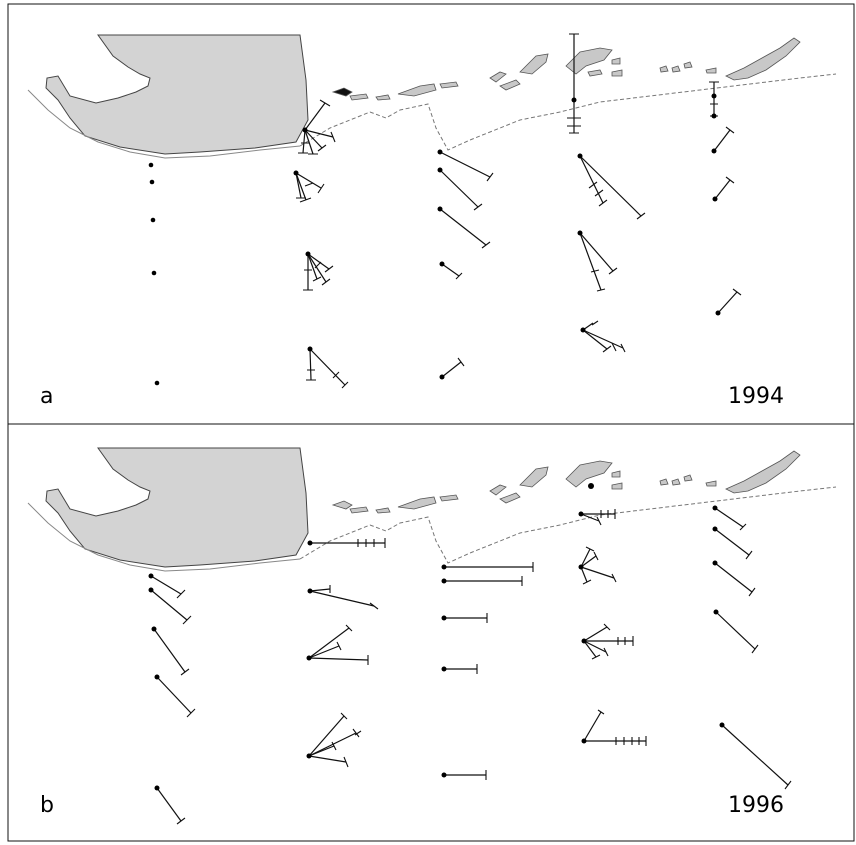 Image resolution: width=856 pixels, height=845 pixels. I want to click on panel-b-label: b, so click(47, 805).